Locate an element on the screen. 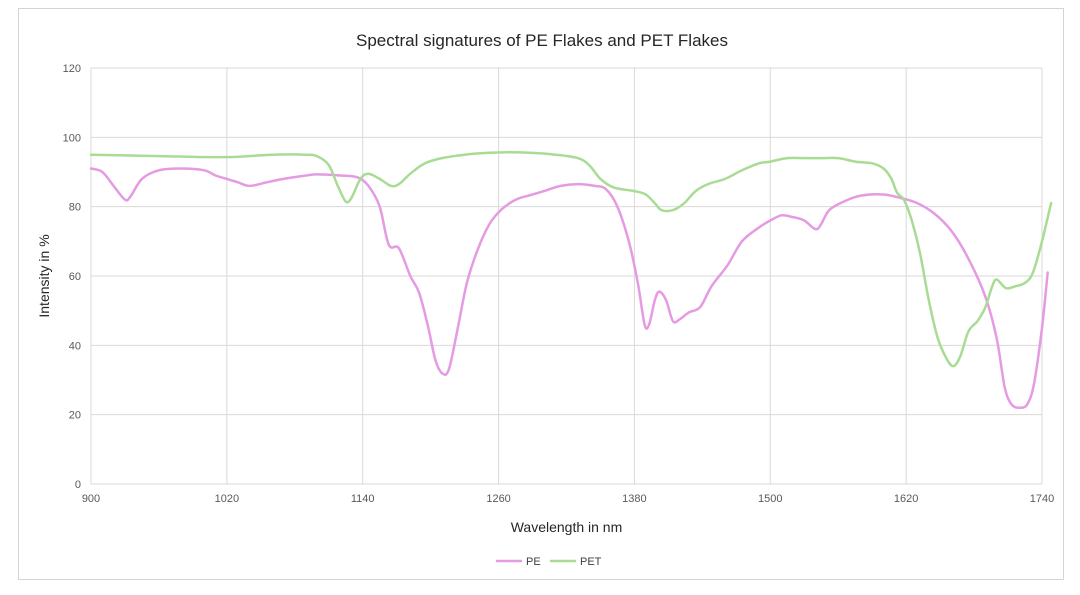  x-tick-label: 1140 is located at coordinates (363, 499).